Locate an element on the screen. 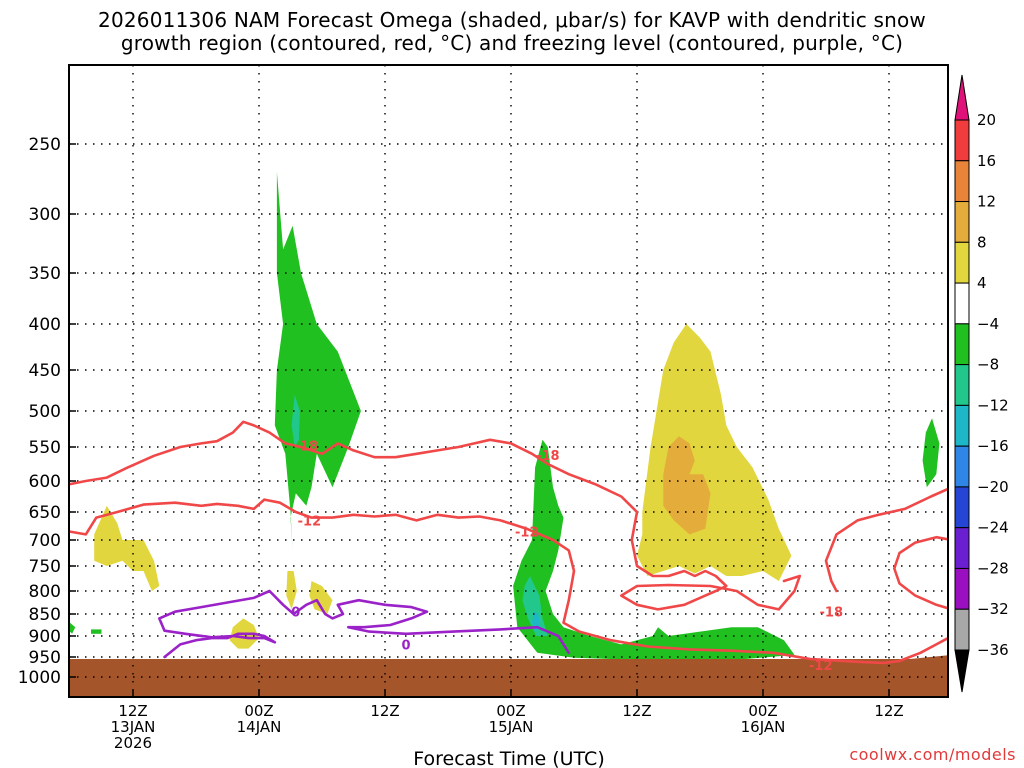 The image size is (1024, 768). x-tick-label-h78: 12Z is located at coordinates (888, 711).